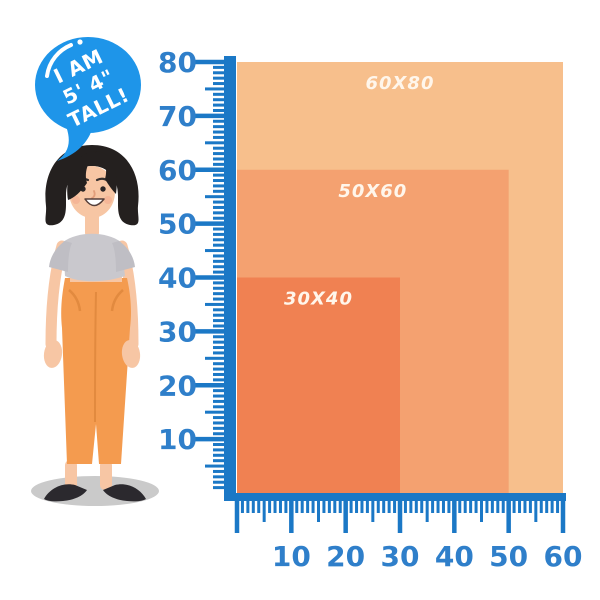 The height and width of the screenshot is (600, 600). Describe the element at coordinates (395, 497) in the screenshot. I see `horizontal-ruler-spine` at that location.